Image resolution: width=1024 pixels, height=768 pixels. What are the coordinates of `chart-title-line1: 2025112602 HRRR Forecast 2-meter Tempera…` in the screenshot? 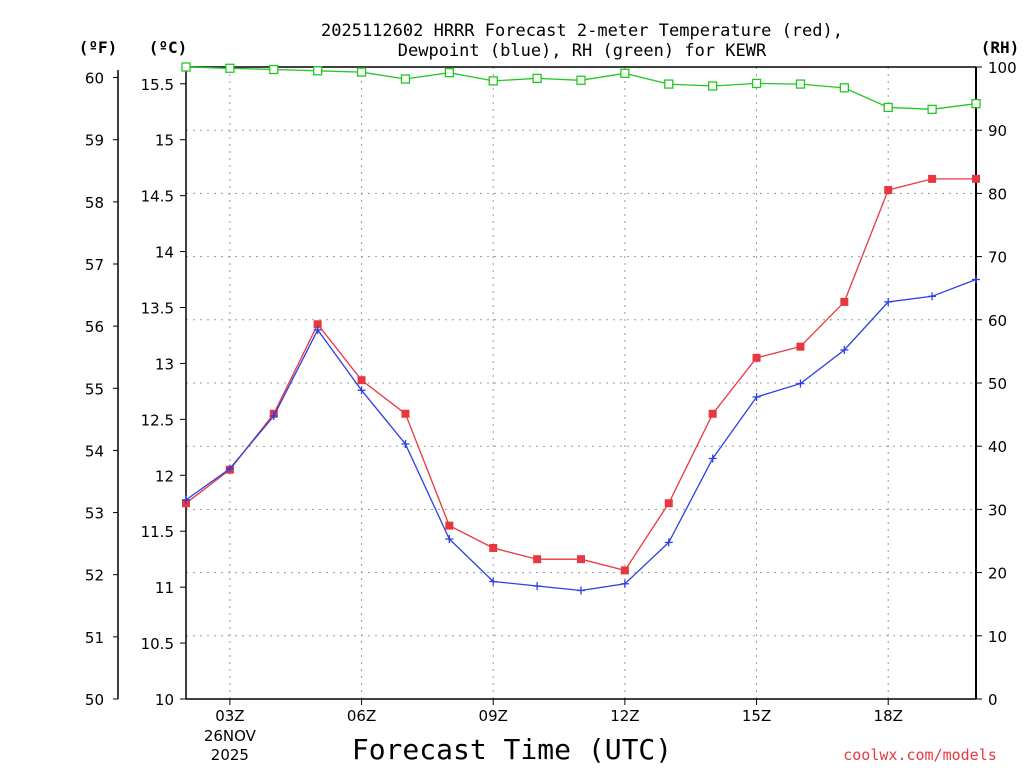 It's located at (582, 31).